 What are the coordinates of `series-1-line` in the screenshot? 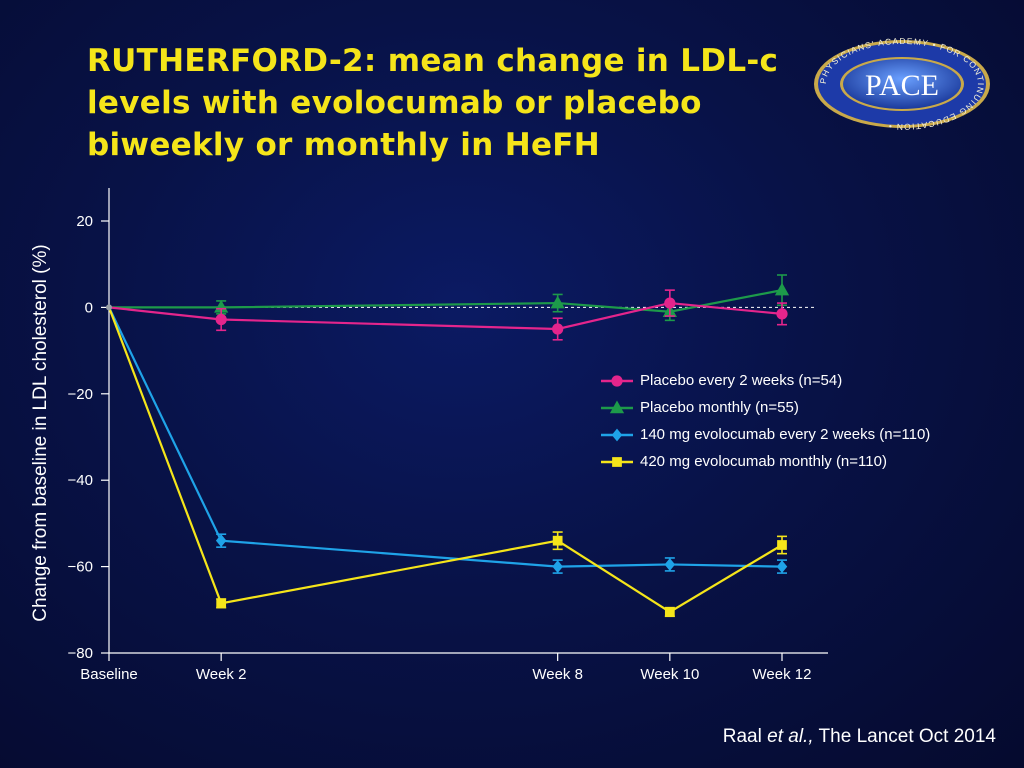 It's located at (446, 301).